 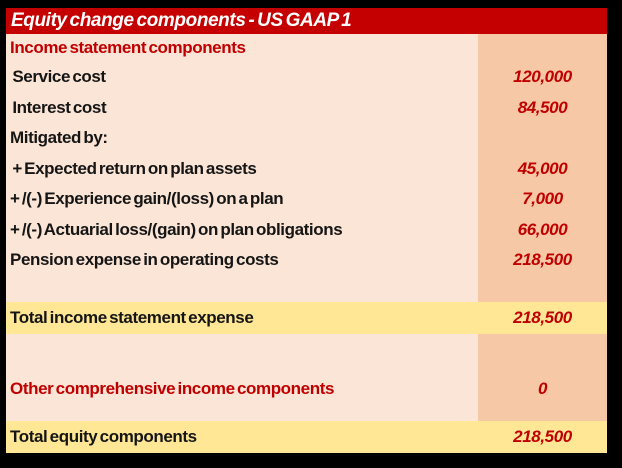 What do you see at coordinates (128, 47) in the screenshot?
I see `row-label: Income statement components` at bounding box center [128, 47].